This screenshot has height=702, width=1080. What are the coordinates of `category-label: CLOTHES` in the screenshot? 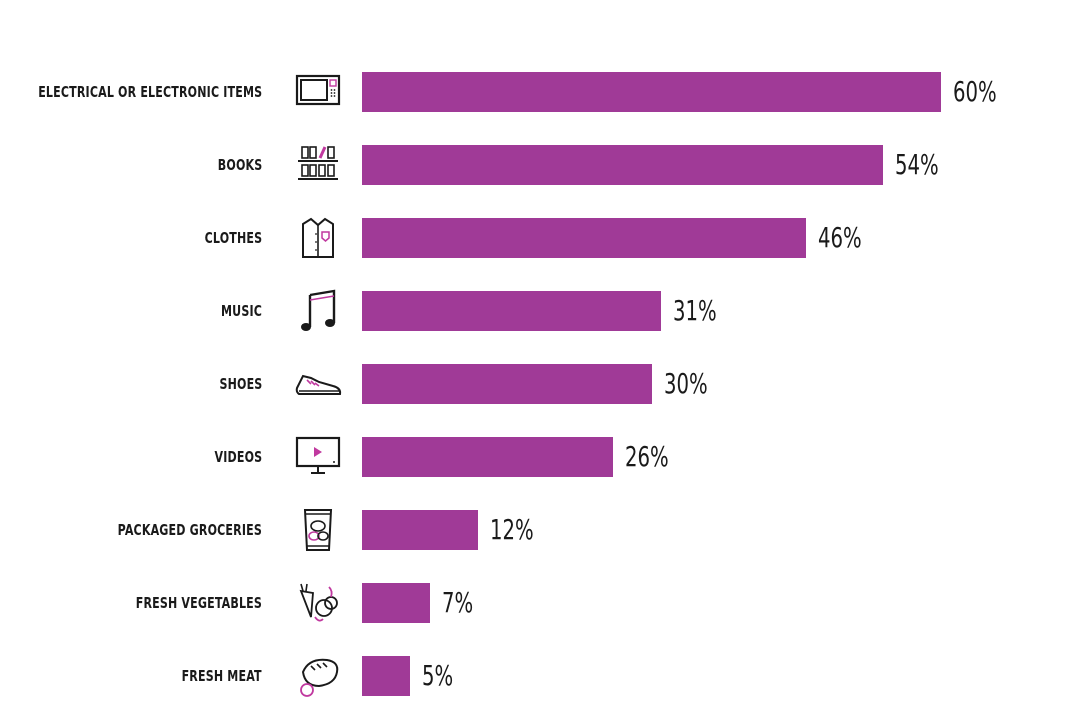 It's located at (233, 238).